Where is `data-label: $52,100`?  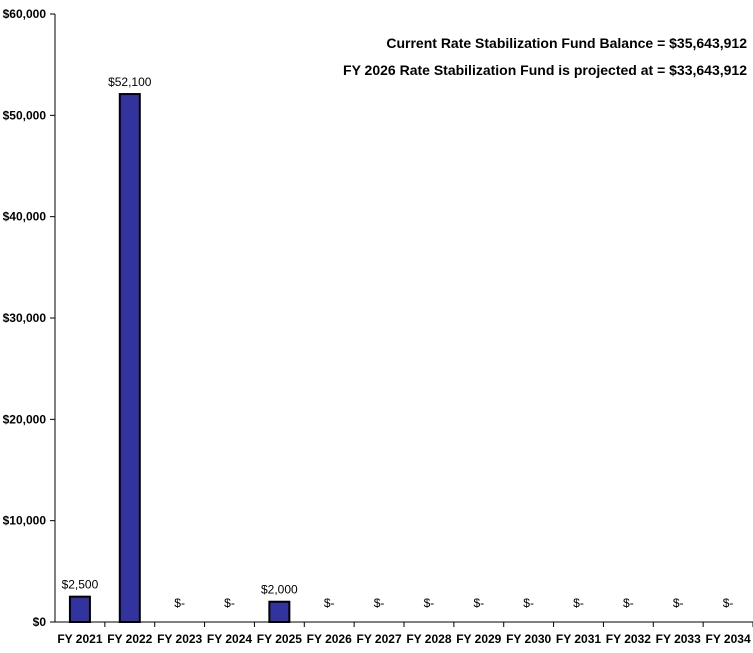
data-label: $52,100 is located at coordinates (130, 82).